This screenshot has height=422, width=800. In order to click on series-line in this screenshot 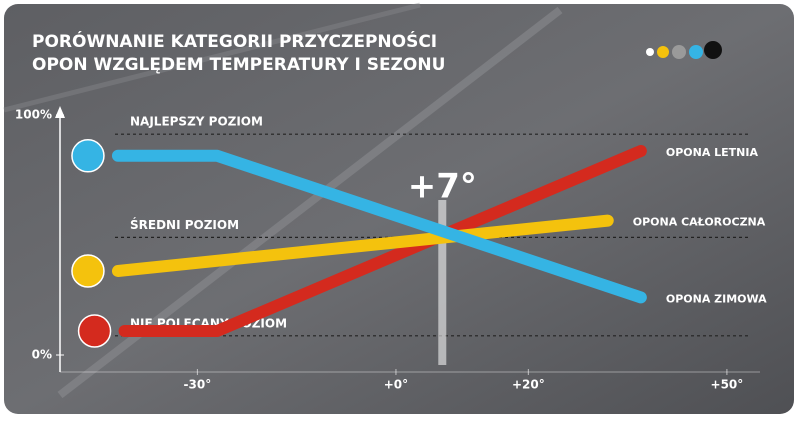, I will do `click(362, 245)`.